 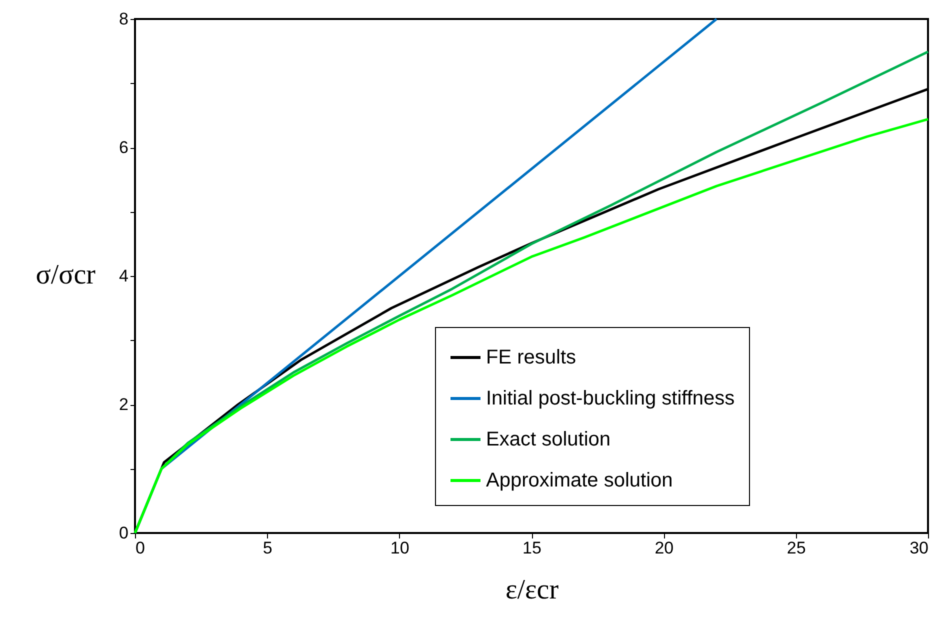 I want to click on x-tick-label: 15, so click(x=532, y=548).